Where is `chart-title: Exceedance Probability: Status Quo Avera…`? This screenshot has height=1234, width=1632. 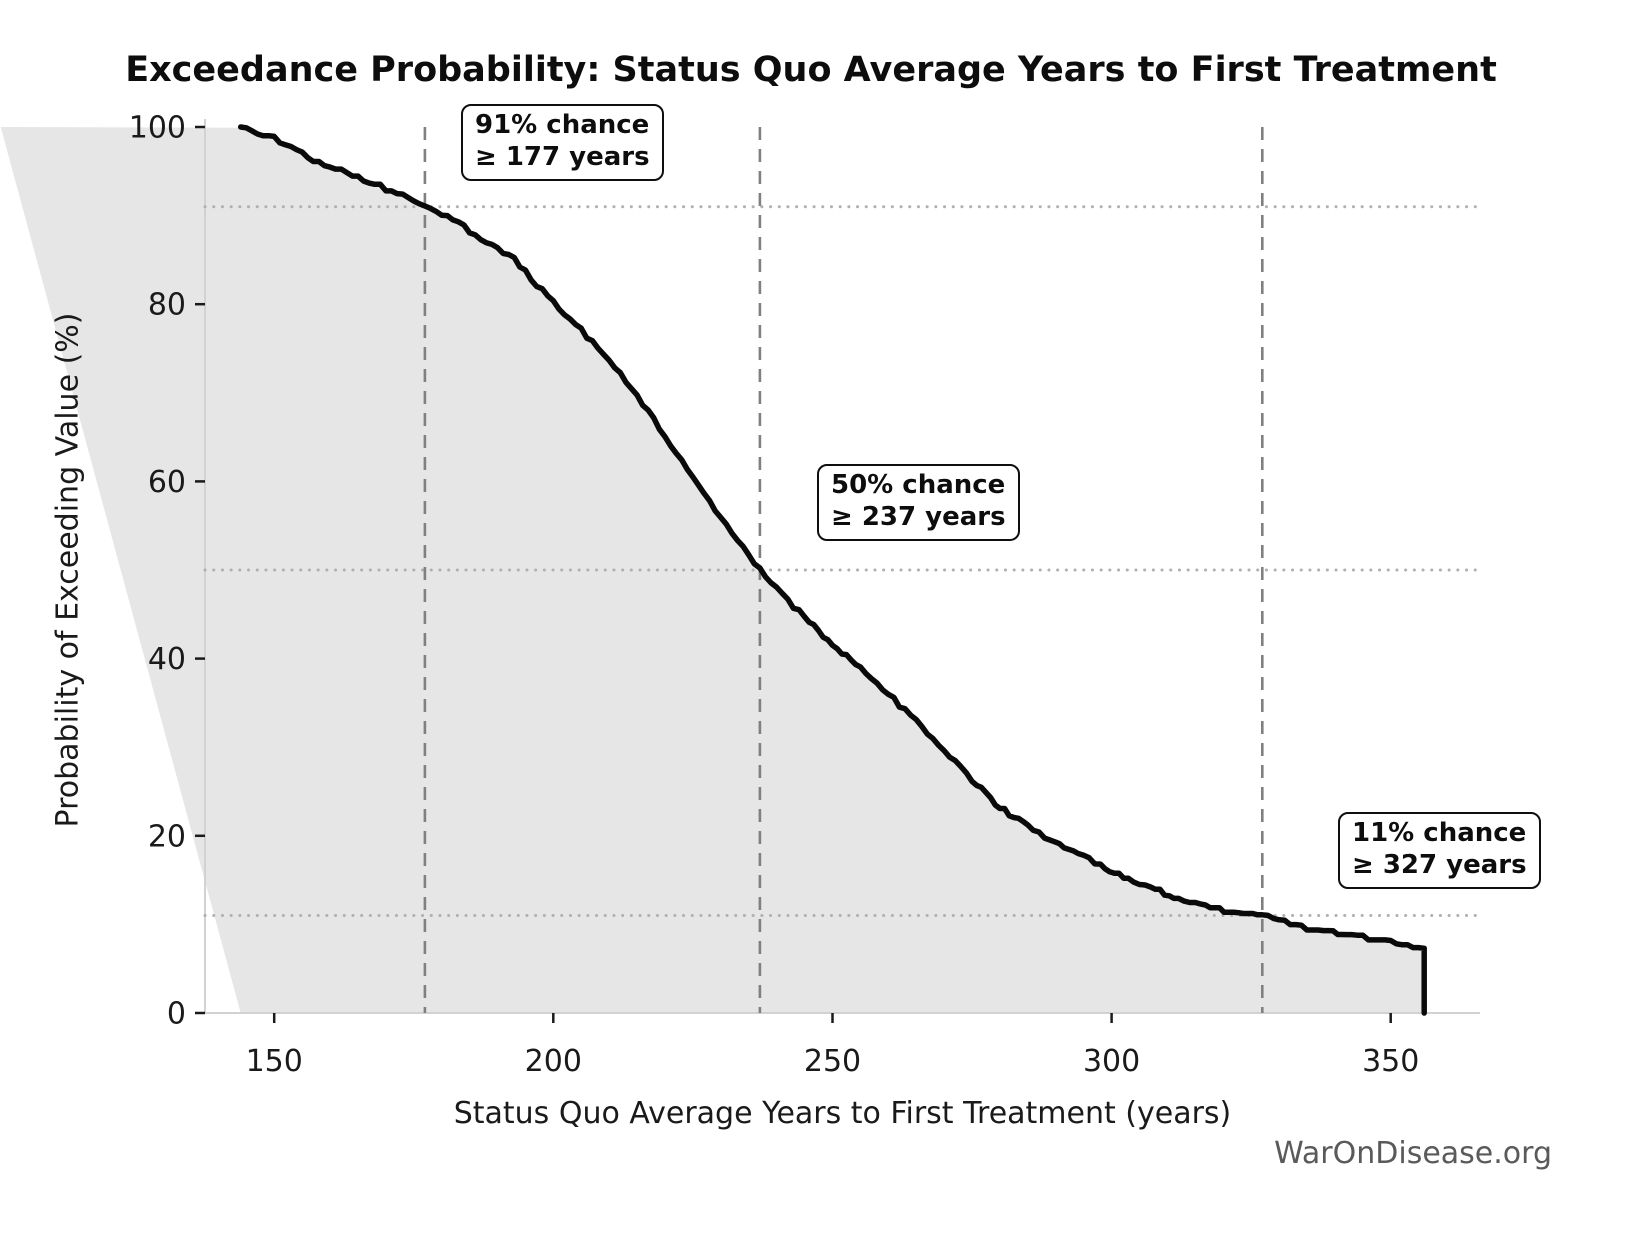
chart-title: Exceedance Probability: Status Quo Avera… is located at coordinates (811, 70).